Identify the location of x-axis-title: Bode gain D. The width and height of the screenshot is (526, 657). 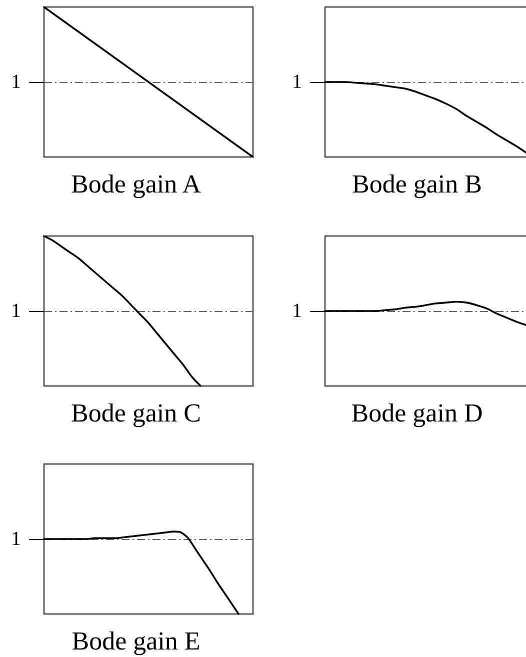
(417, 412).